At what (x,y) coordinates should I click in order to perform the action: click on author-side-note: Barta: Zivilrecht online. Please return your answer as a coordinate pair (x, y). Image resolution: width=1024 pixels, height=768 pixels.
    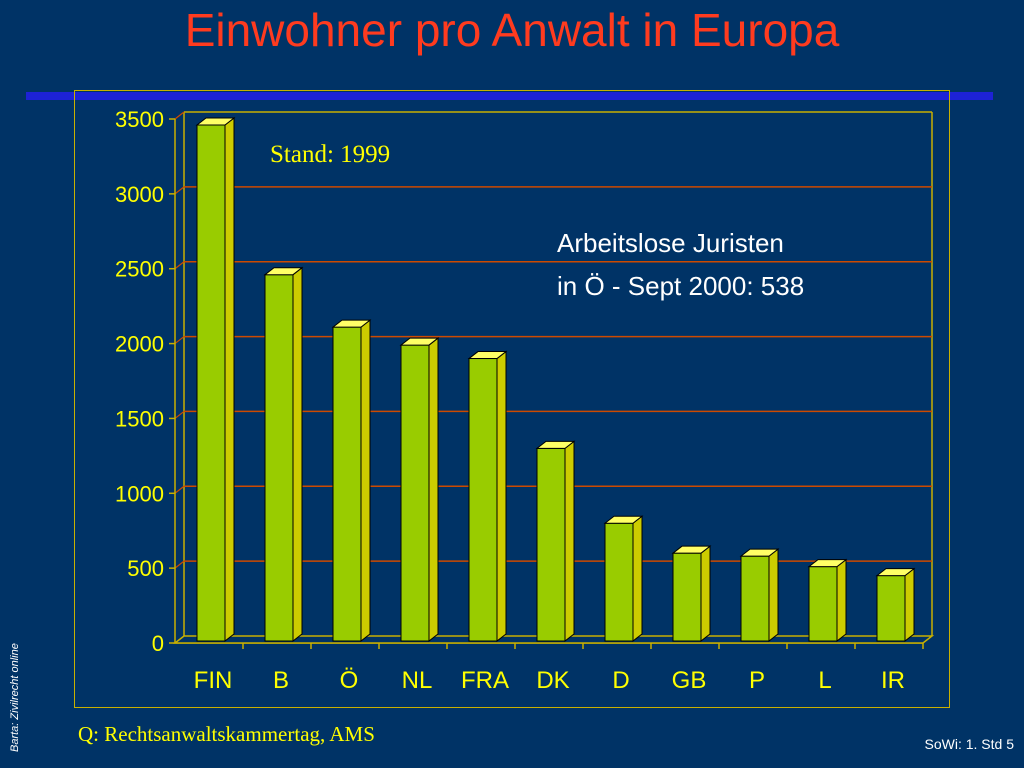
    Looking at the image, I should click on (15, 697).